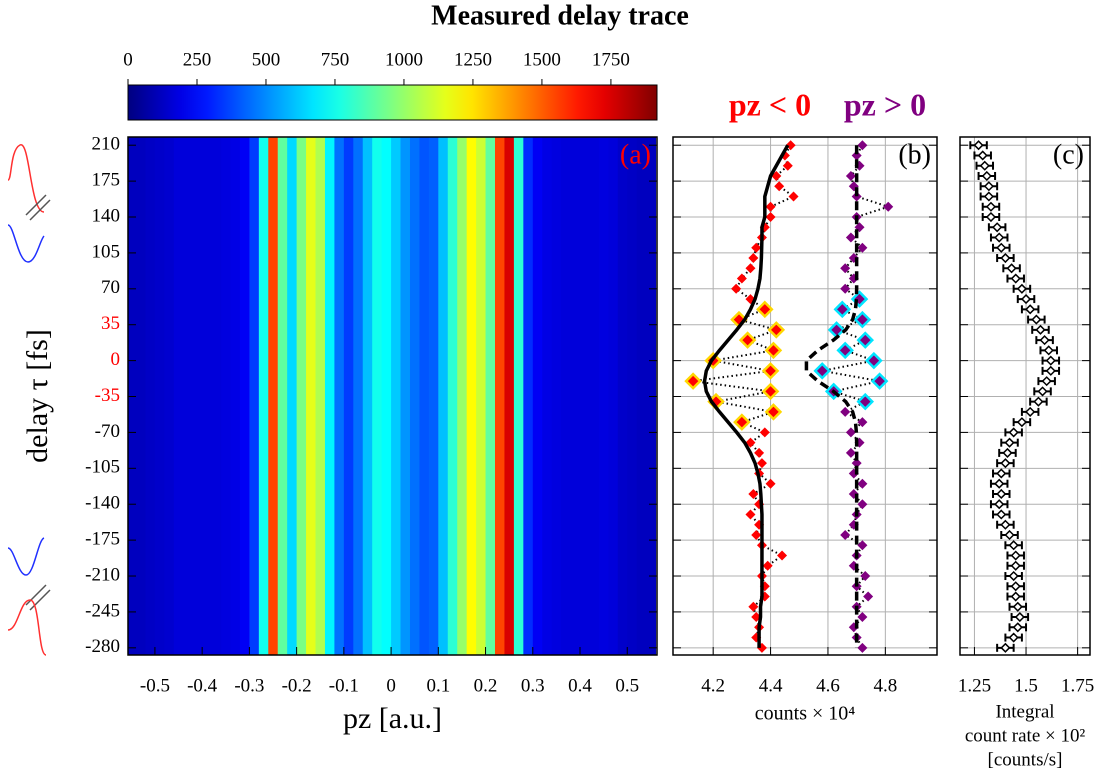 The image size is (1107, 776). Describe the element at coordinates (297, 685) in the screenshot. I see `x-tick-label: -0.2` at that location.